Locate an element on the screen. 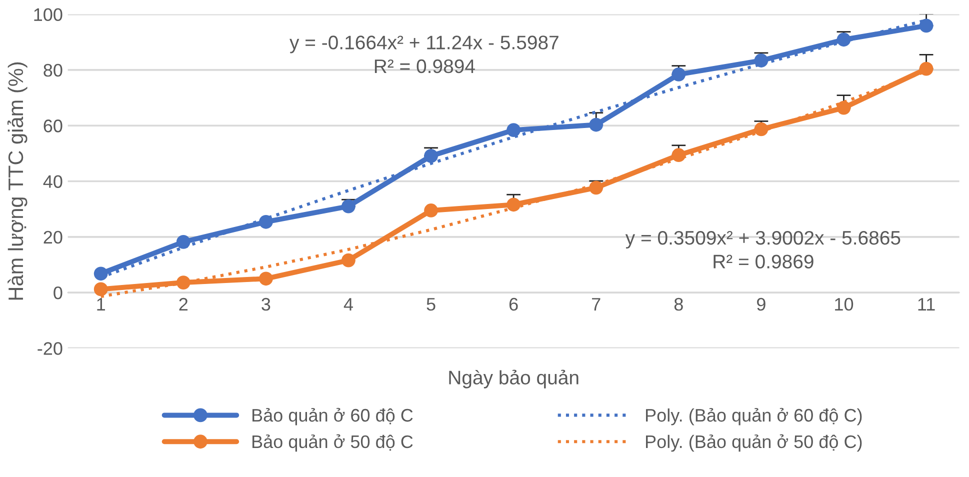  legend-label: Bảo quản ở 60 độ C is located at coordinates (332, 417).